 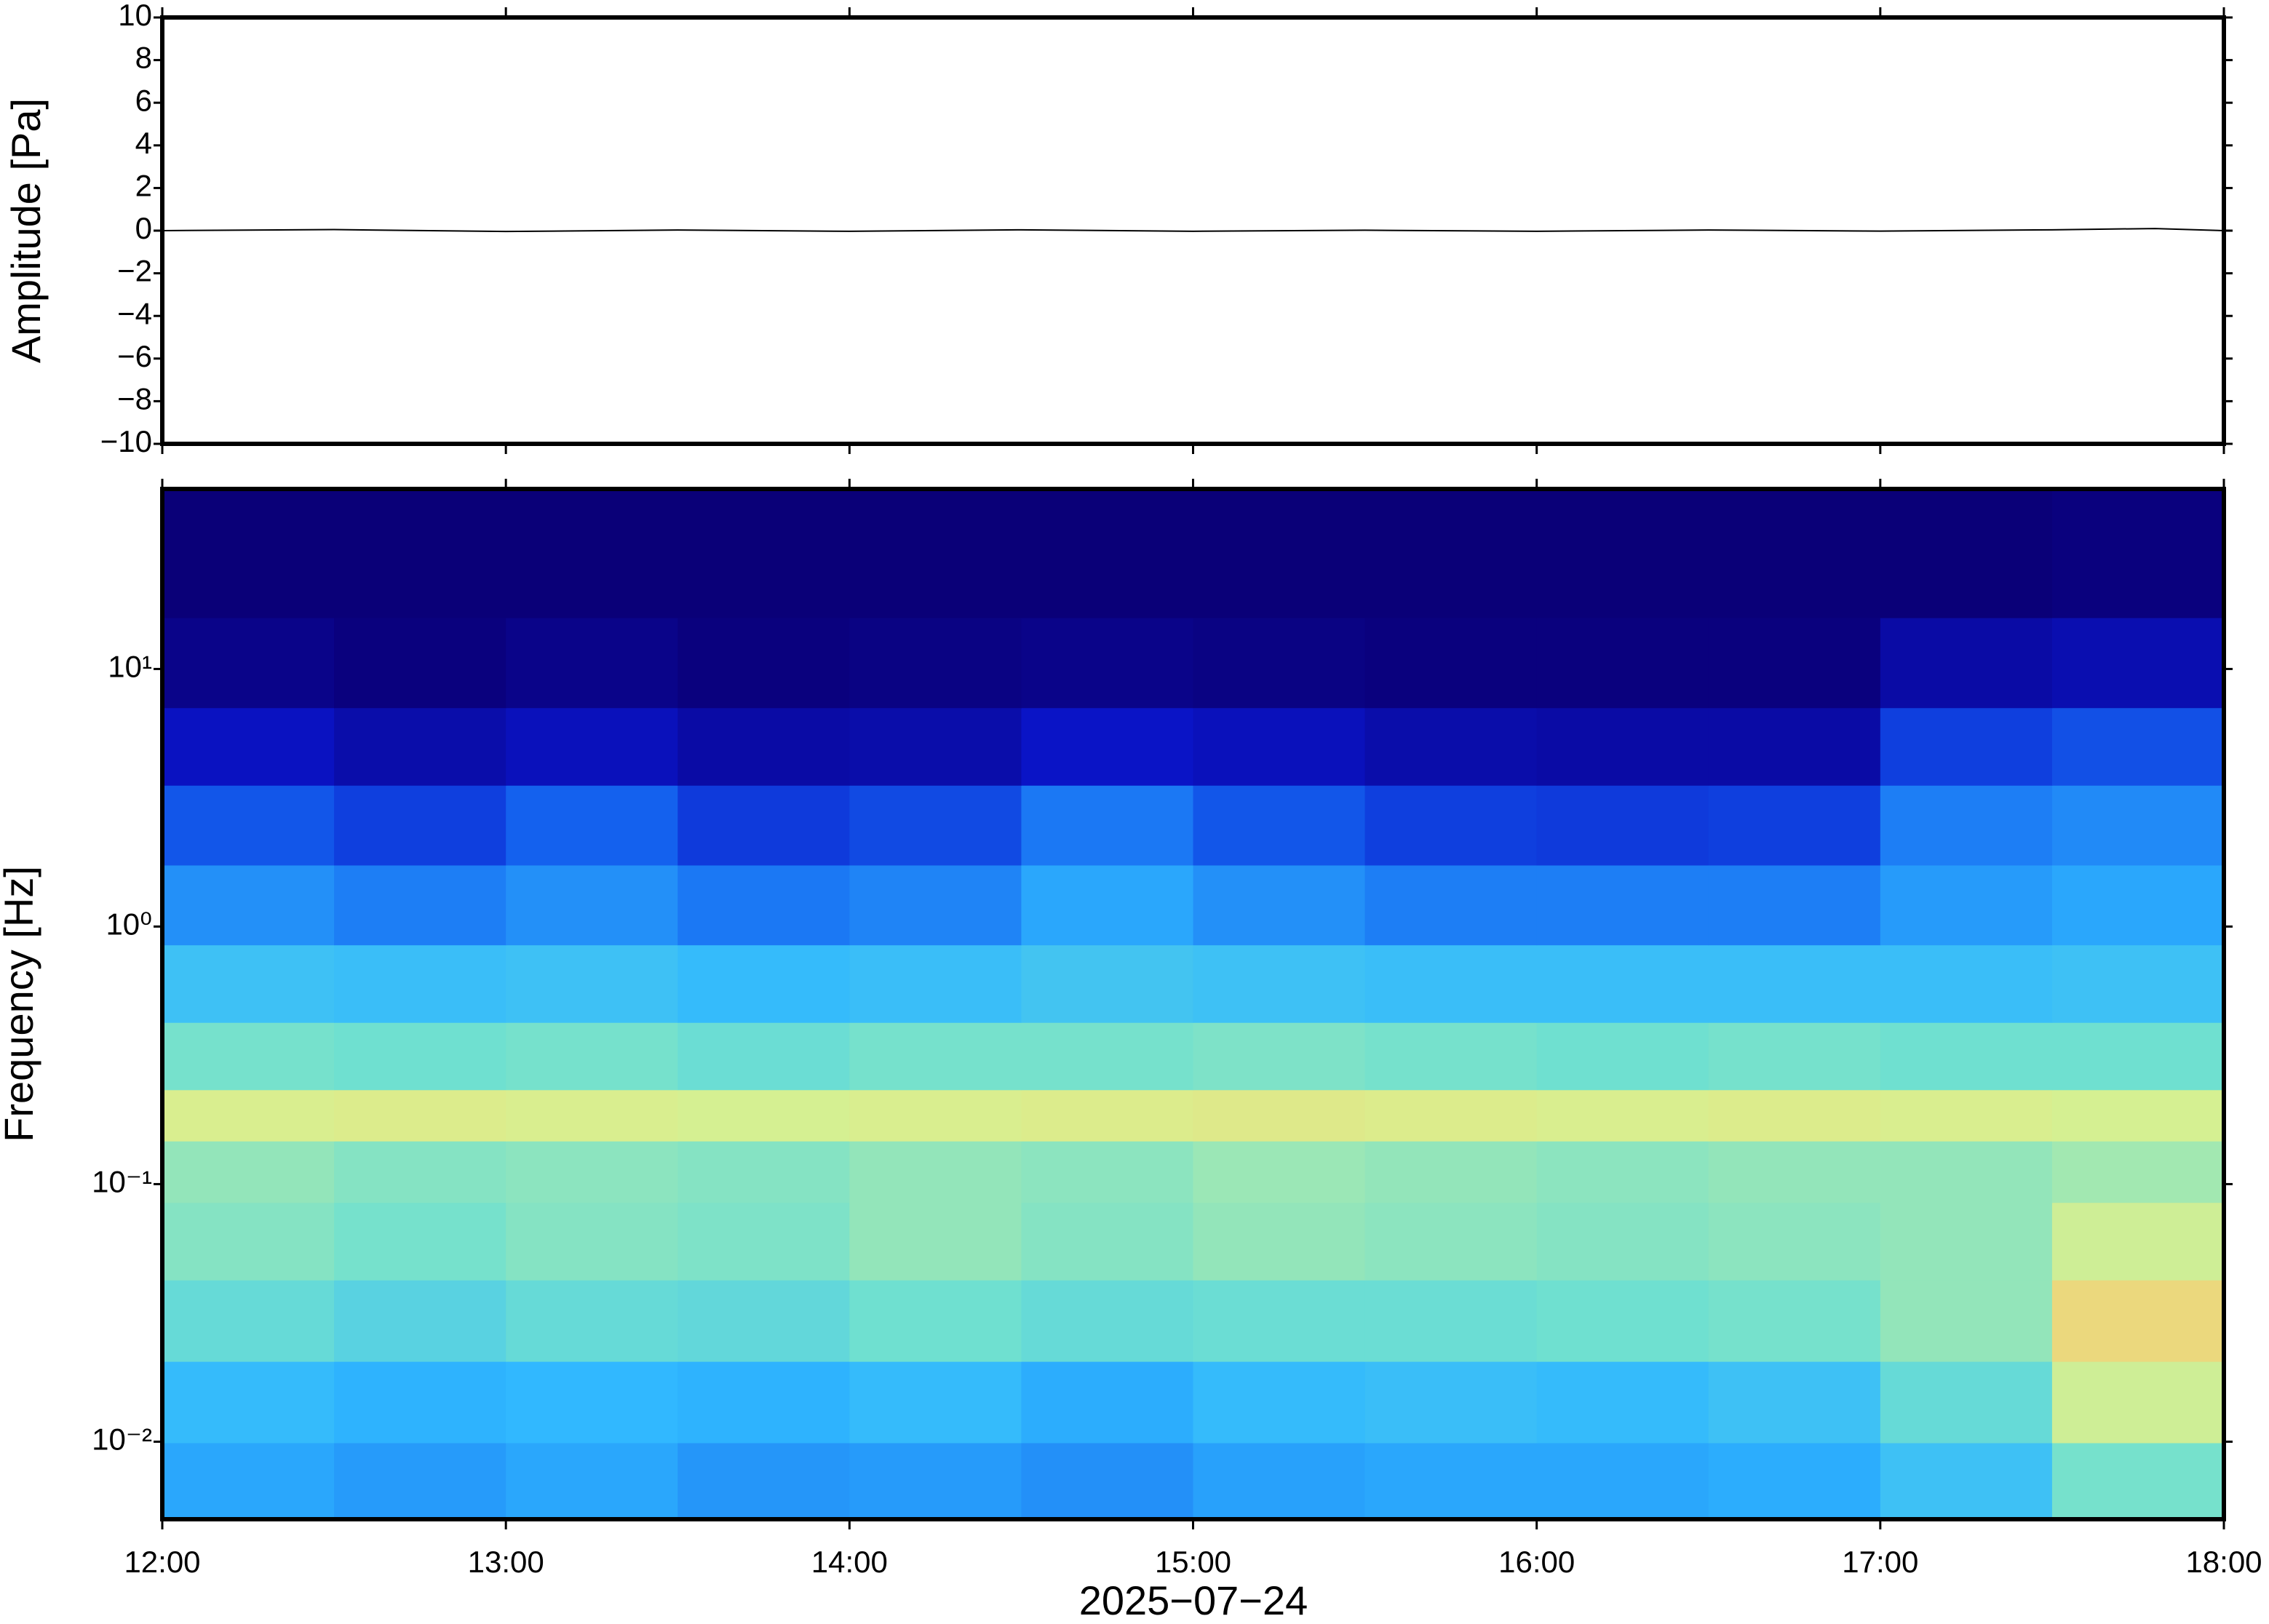 What do you see at coordinates (135, 16) in the screenshot?
I see `y-tick-label: 10` at bounding box center [135, 16].